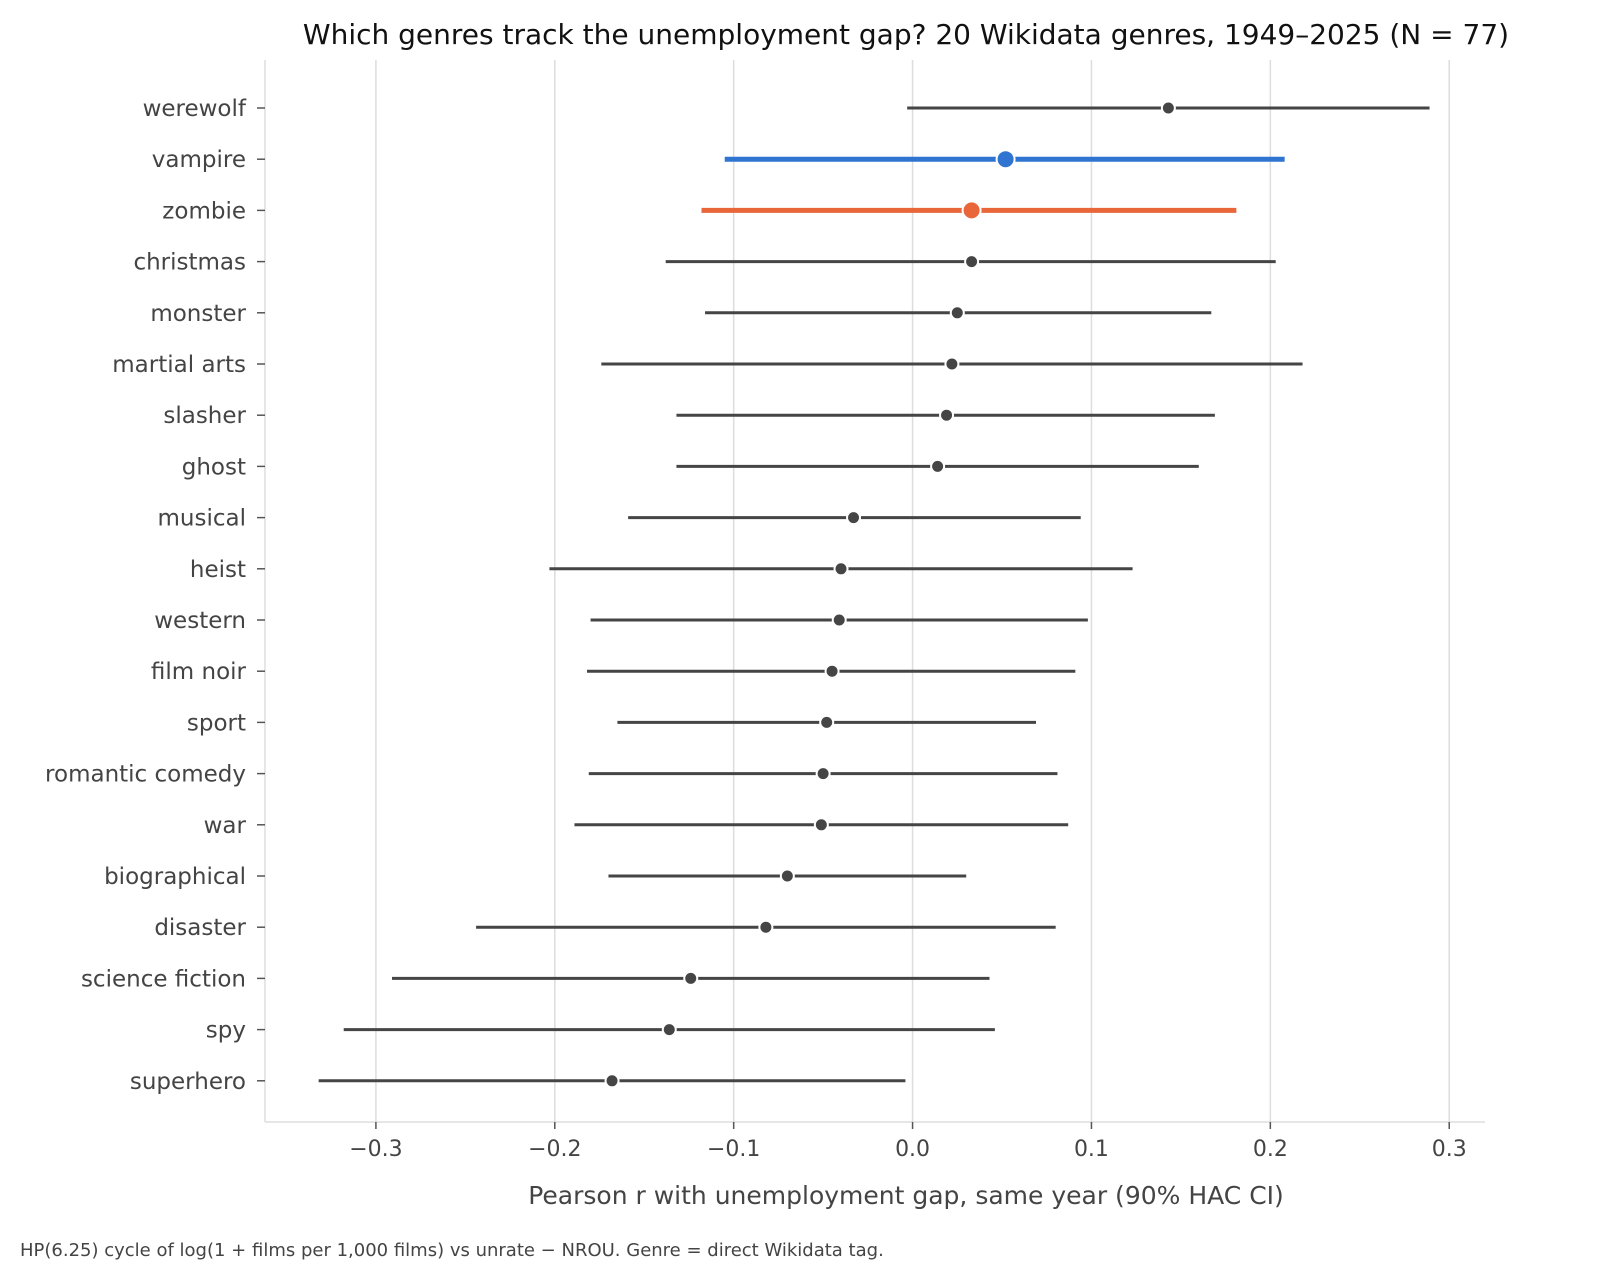  What do you see at coordinates (199, 160) in the screenshot?
I see `genre-label: vampire` at bounding box center [199, 160].